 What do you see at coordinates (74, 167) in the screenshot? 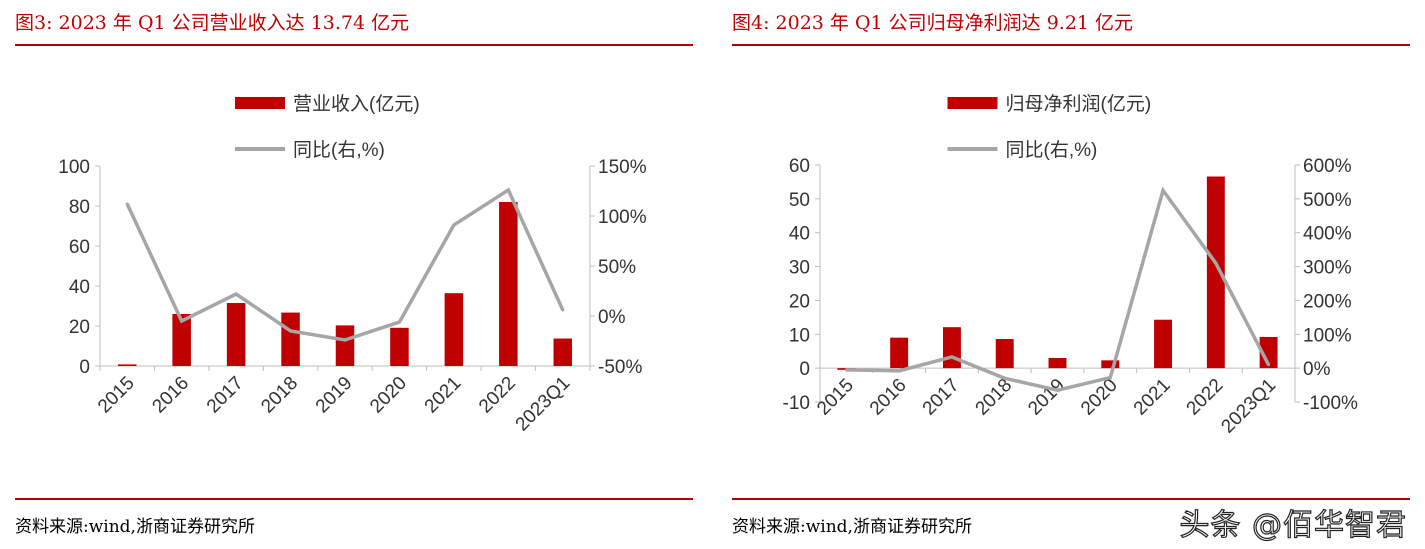
I see `y-tick-label: 100` at bounding box center [74, 167].